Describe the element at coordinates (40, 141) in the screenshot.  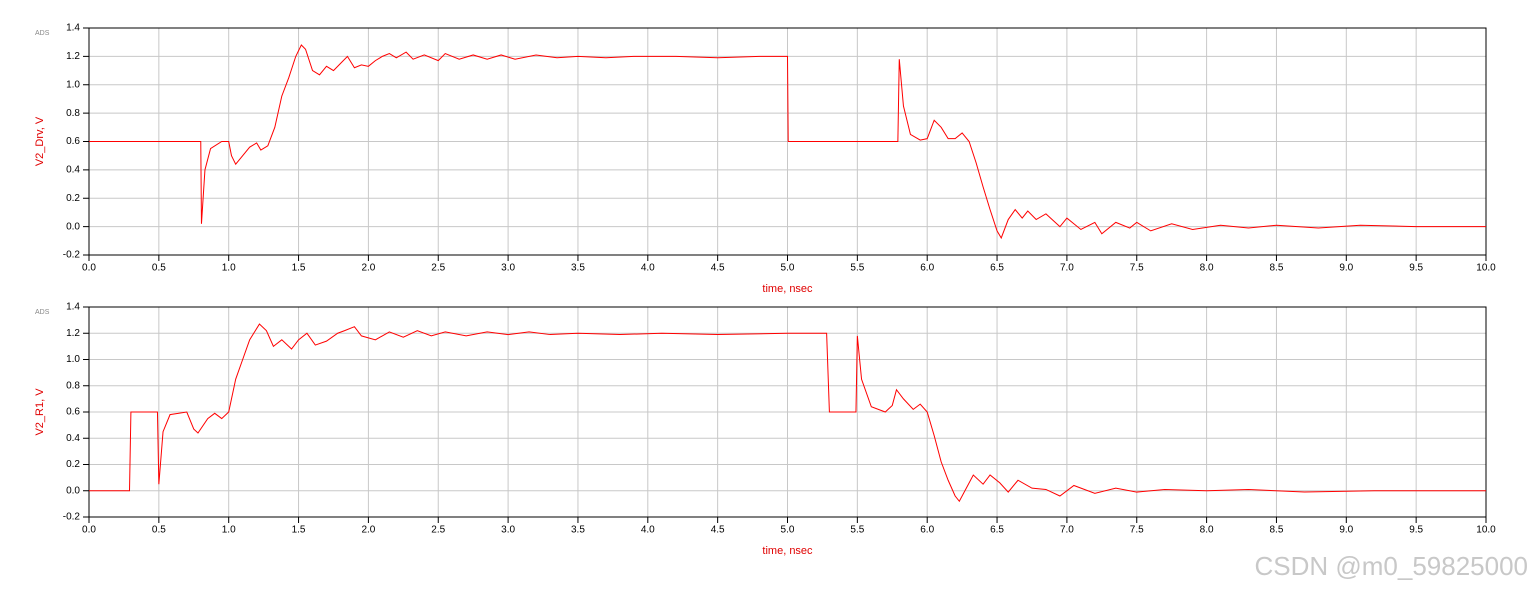
I see `y-axis-label: V2_Drv, V` at that location.